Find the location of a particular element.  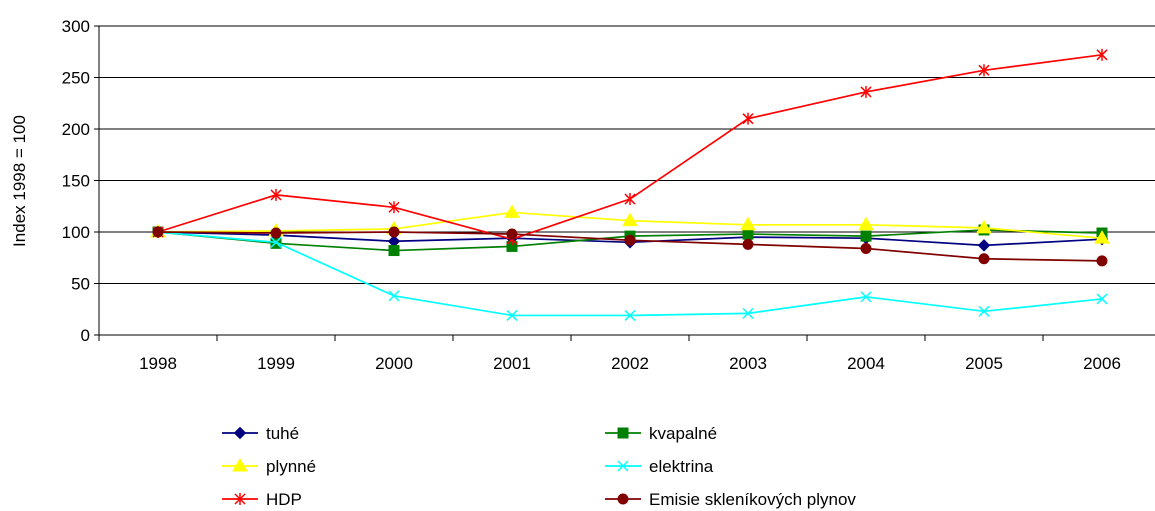

y-tick-label: 150 is located at coordinates (76, 181).